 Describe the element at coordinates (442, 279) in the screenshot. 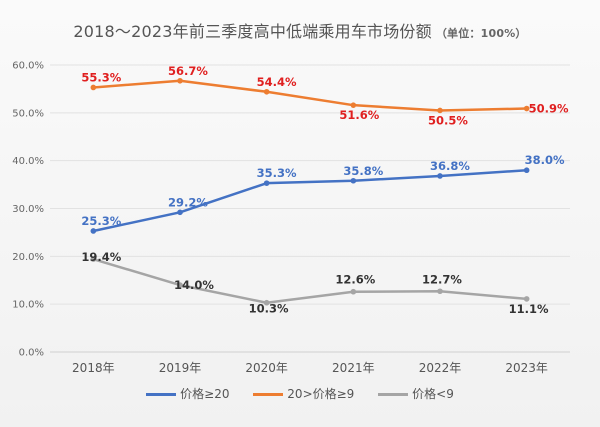

I see `data-label: 12.7%` at that location.